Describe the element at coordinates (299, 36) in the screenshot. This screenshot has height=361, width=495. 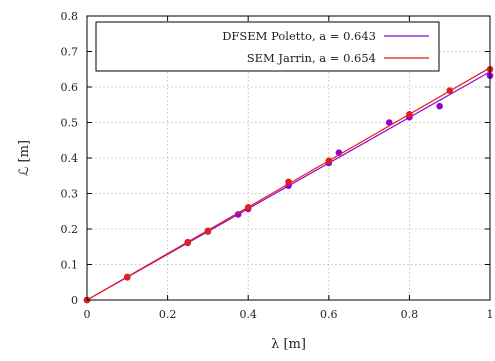
I see `legend-label-0: DFSEM Poletto, a = 0.643` at that location.